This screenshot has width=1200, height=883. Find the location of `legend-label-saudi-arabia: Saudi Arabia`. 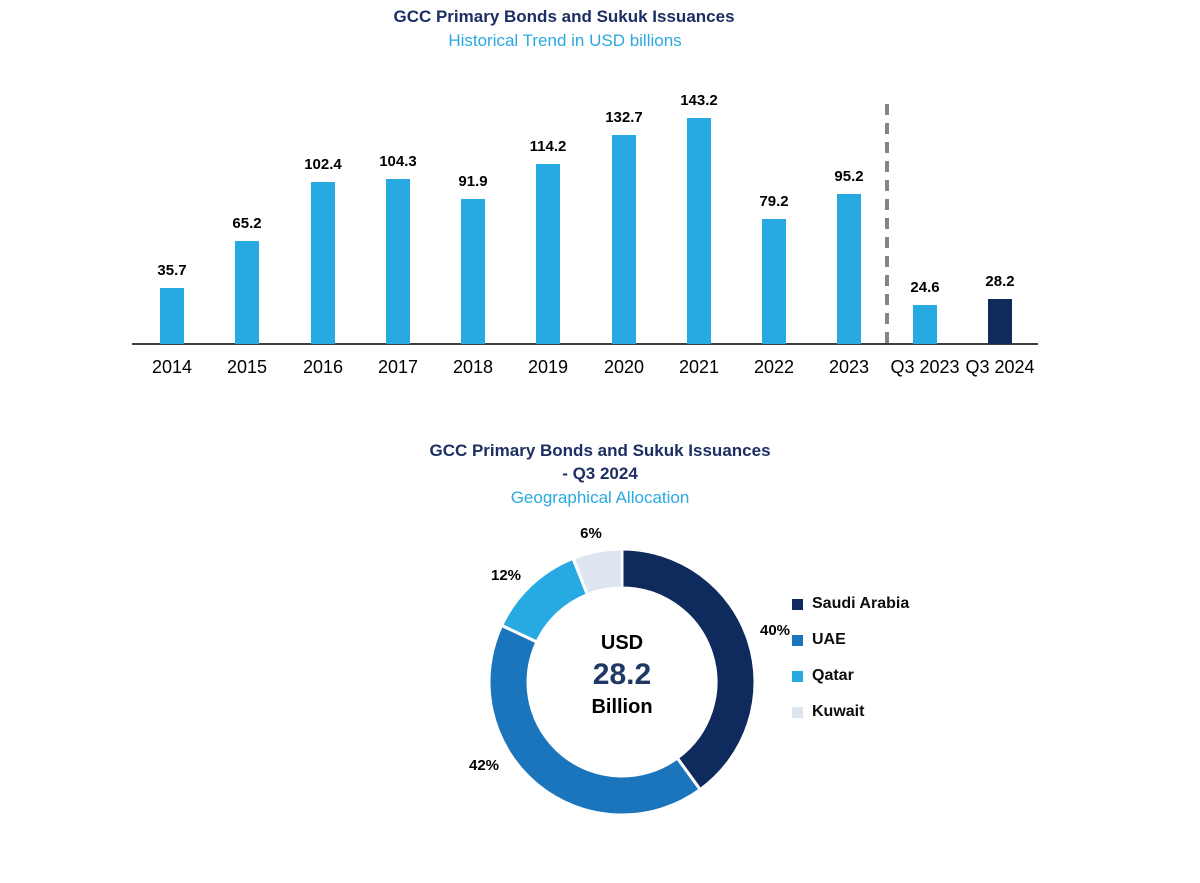

legend-label-saudi-arabia: Saudi Arabia is located at coordinates (861, 603).